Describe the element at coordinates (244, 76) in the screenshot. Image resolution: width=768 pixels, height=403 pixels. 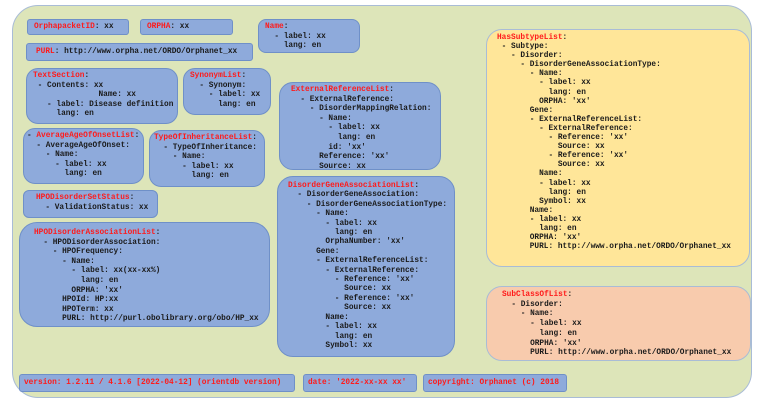
I see `synonym-list-colon: :` at that location.